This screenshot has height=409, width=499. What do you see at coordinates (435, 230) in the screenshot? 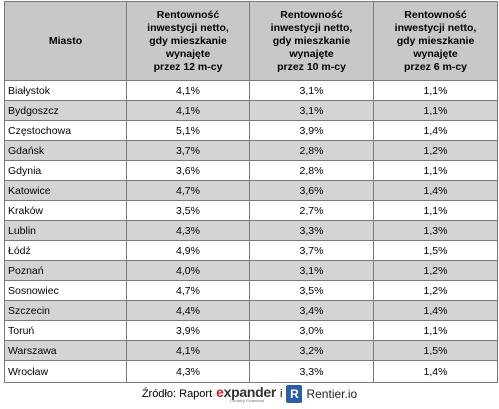
I see `cell-yield: 1,3%` at bounding box center [435, 230].